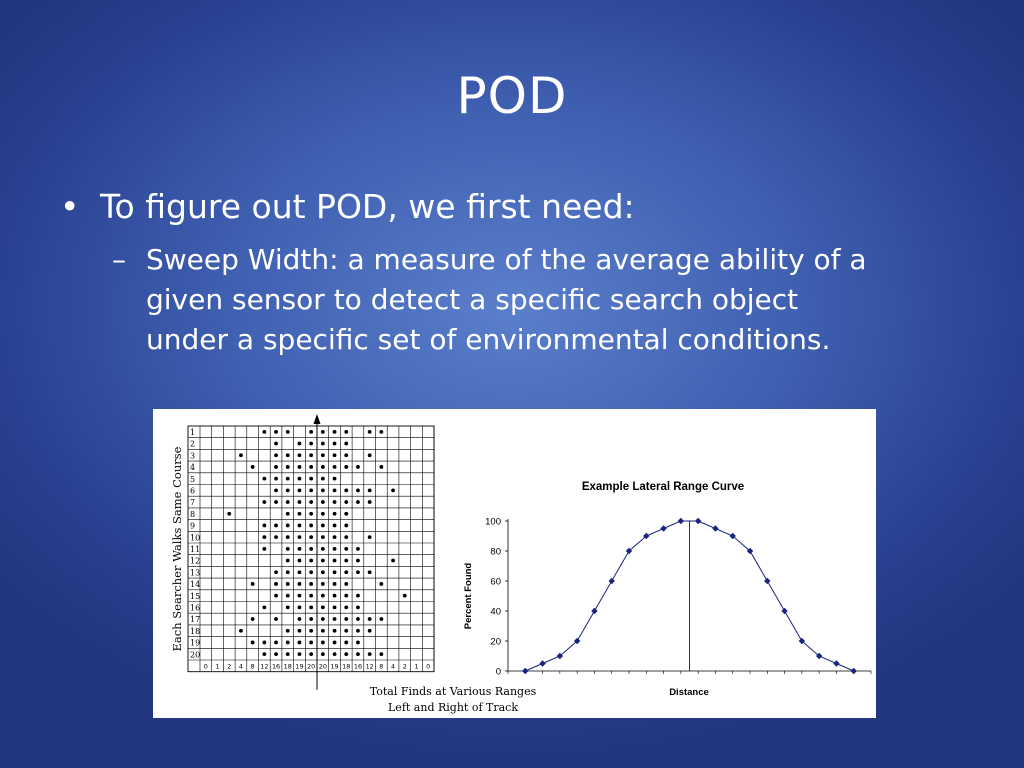 The height and width of the screenshot is (768, 1024). I want to click on y-tick-label: 80, so click(495, 552).